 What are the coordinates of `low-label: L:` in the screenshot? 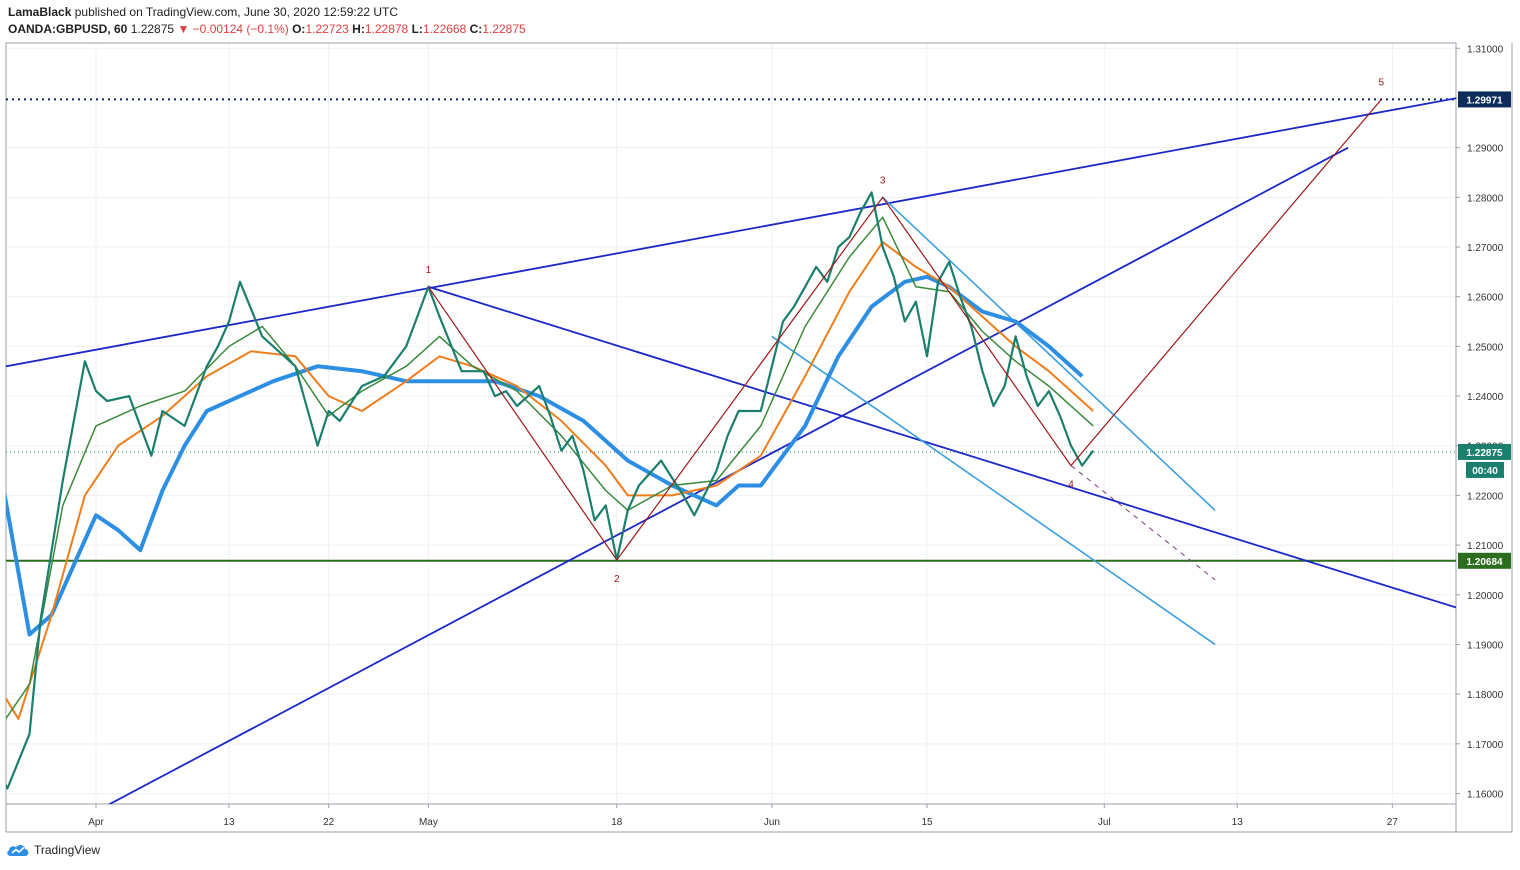 It's located at (417, 29).